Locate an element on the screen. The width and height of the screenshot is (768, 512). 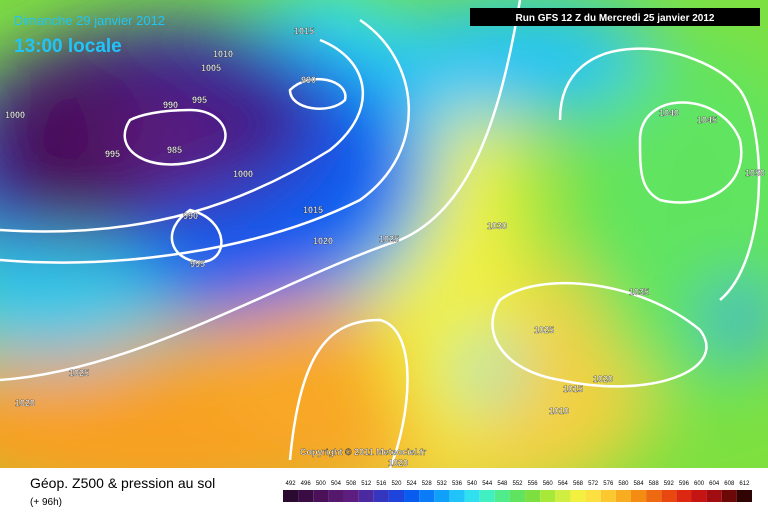
scale-label: 568 is located at coordinates (578, 484).